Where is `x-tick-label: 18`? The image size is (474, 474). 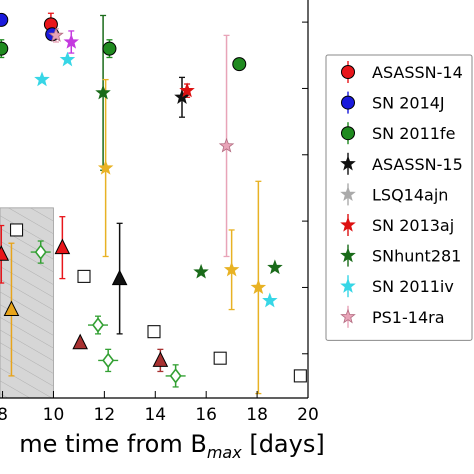
x-tick-label: 18 is located at coordinates (257, 415).